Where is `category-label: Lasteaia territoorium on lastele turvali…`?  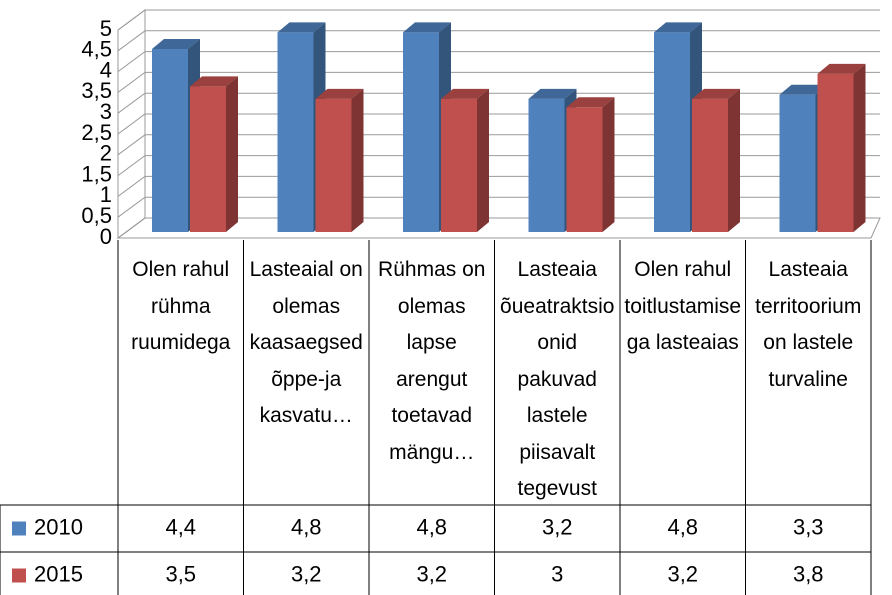 category-label: Lasteaia territoorium on lastele turvali… is located at coordinates (808, 324).